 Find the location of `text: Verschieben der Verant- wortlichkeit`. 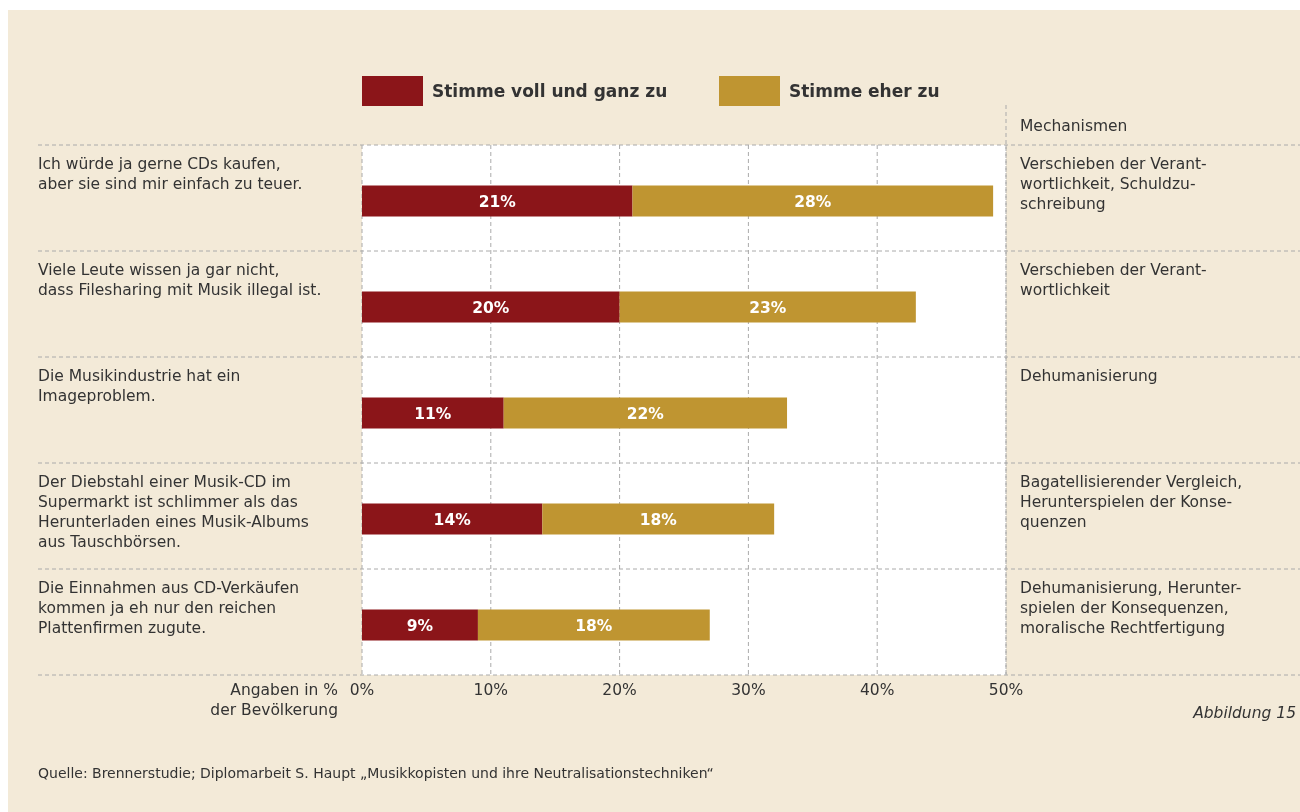

text: Verschieben der Verant- wortlichkeit is located at coordinates (1113, 280).